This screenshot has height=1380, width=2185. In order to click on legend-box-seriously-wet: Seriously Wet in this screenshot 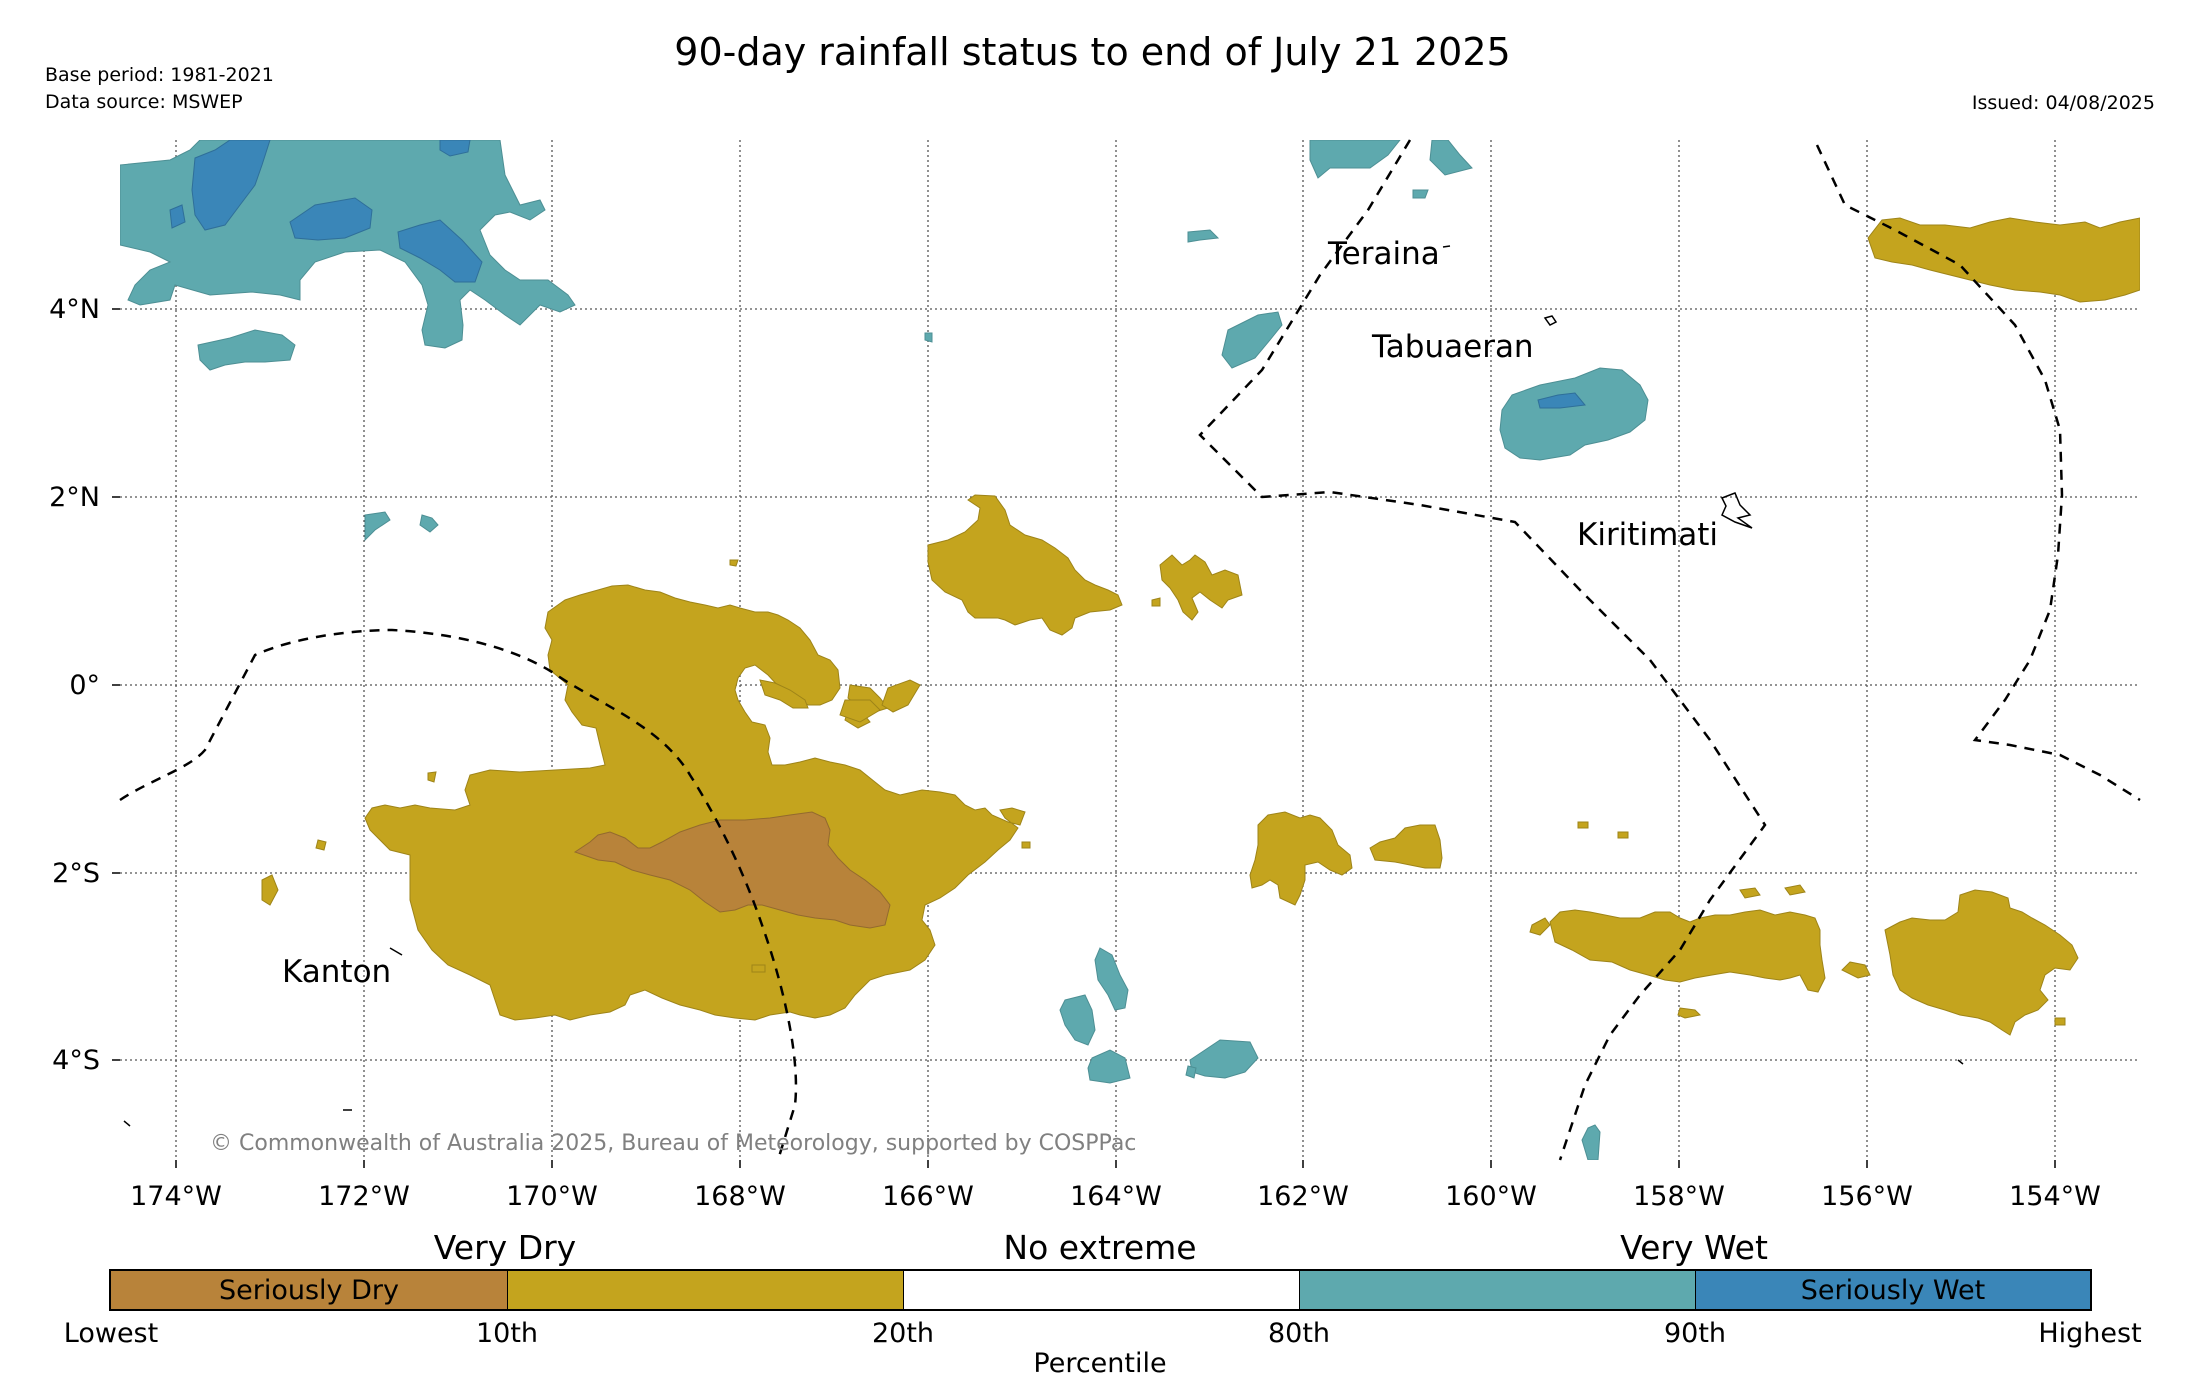, I will do `click(1893, 1290)`.